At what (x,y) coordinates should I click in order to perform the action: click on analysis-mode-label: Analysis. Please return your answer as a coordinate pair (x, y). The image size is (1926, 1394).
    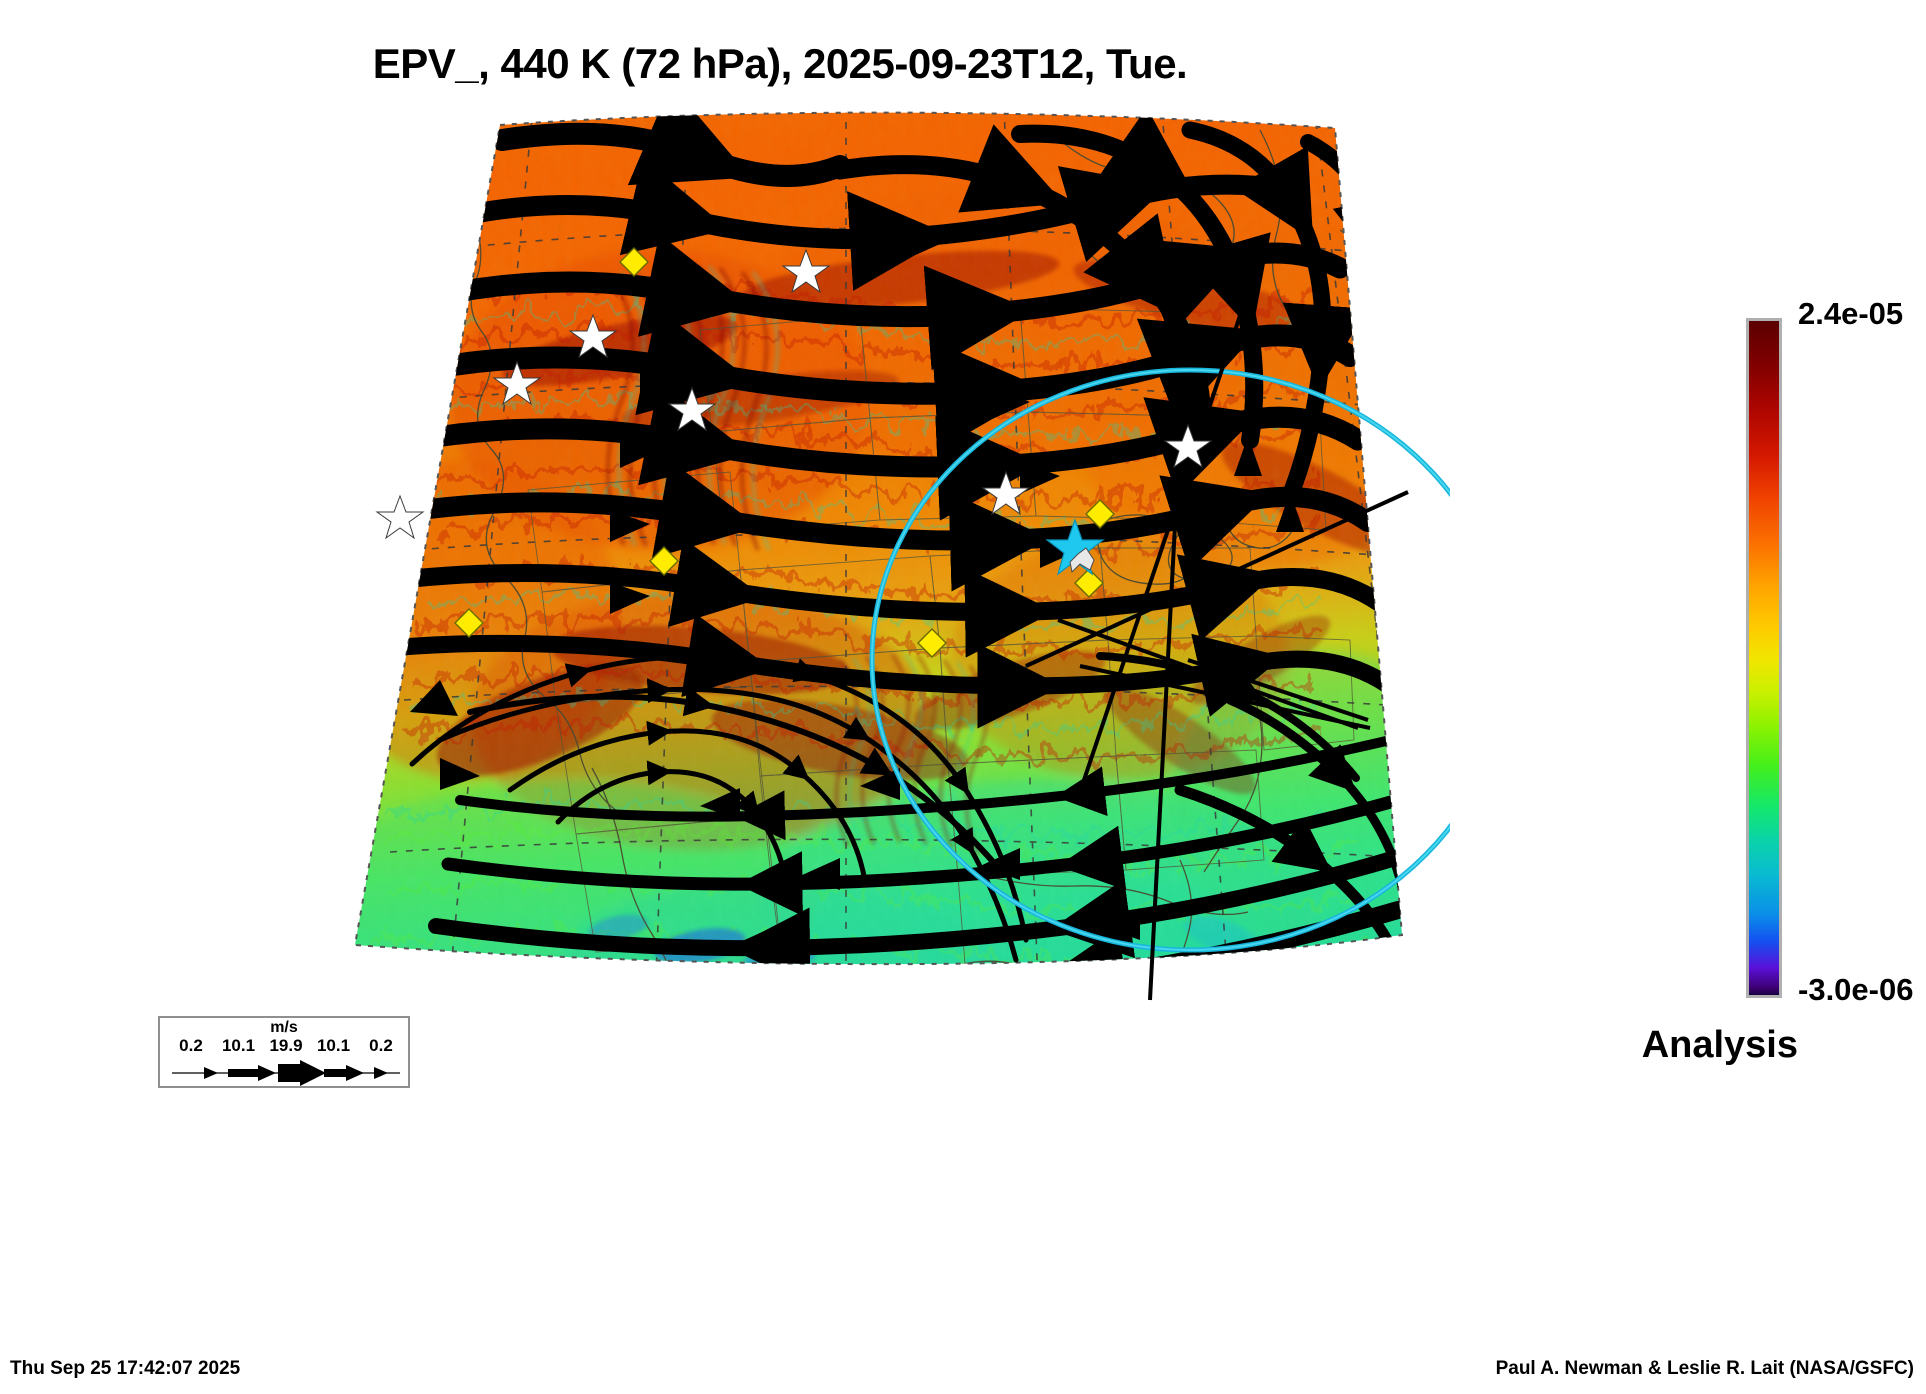
    Looking at the image, I should click on (1719, 1045).